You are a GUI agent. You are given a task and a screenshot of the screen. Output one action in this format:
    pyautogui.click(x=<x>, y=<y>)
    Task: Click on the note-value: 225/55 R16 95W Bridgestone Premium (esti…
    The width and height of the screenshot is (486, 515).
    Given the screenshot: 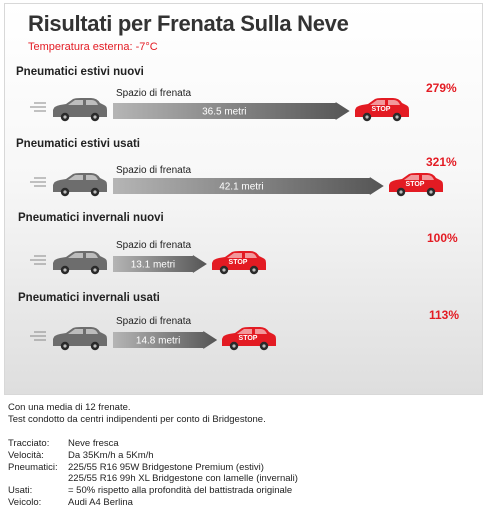 What is the action you would take?
    pyautogui.click(x=166, y=467)
    